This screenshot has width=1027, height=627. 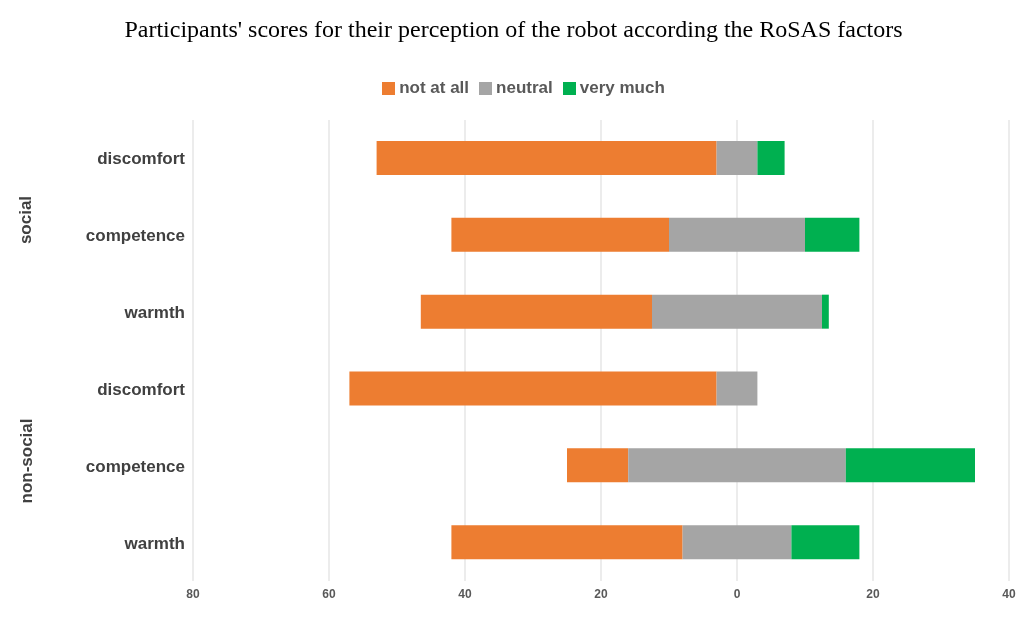 What do you see at coordinates (524, 87) in the screenshot?
I see `legend-label: neutral` at bounding box center [524, 87].